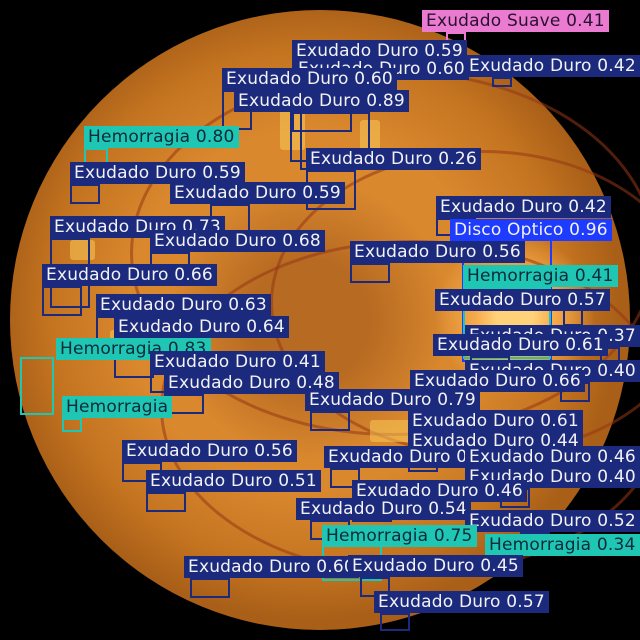 The image size is (640, 640). What do you see at coordinates (383, 509) in the screenshot?
I see `detection-label: Exudado Duro 0.54` at bounding box center [383, 509].